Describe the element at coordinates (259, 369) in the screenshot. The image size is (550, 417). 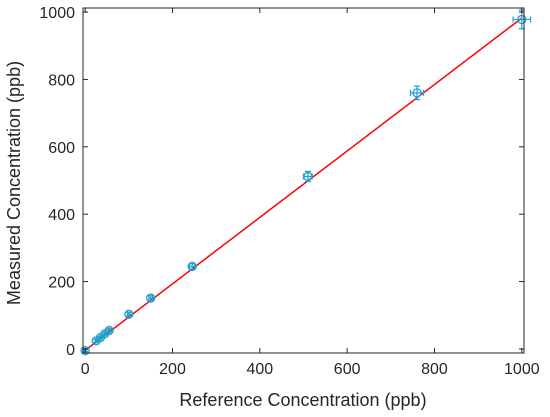
I see `x-tick-label: 400` at that location.